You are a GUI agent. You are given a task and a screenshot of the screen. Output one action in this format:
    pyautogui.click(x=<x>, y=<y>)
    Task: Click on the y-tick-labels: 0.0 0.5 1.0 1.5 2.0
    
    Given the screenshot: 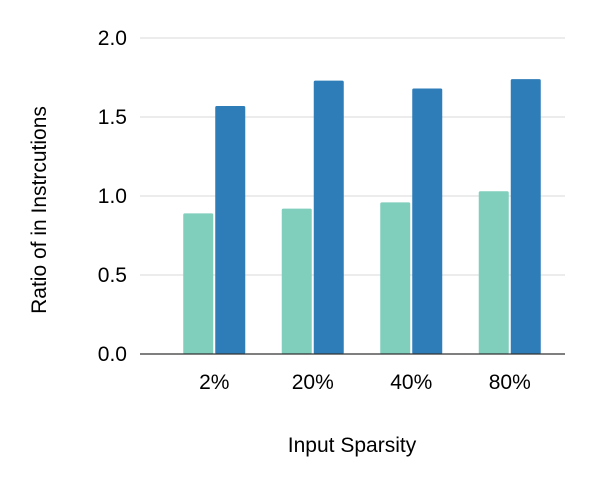 What is the action you would take?
    pyautogui.click(x=112, y=196)
    